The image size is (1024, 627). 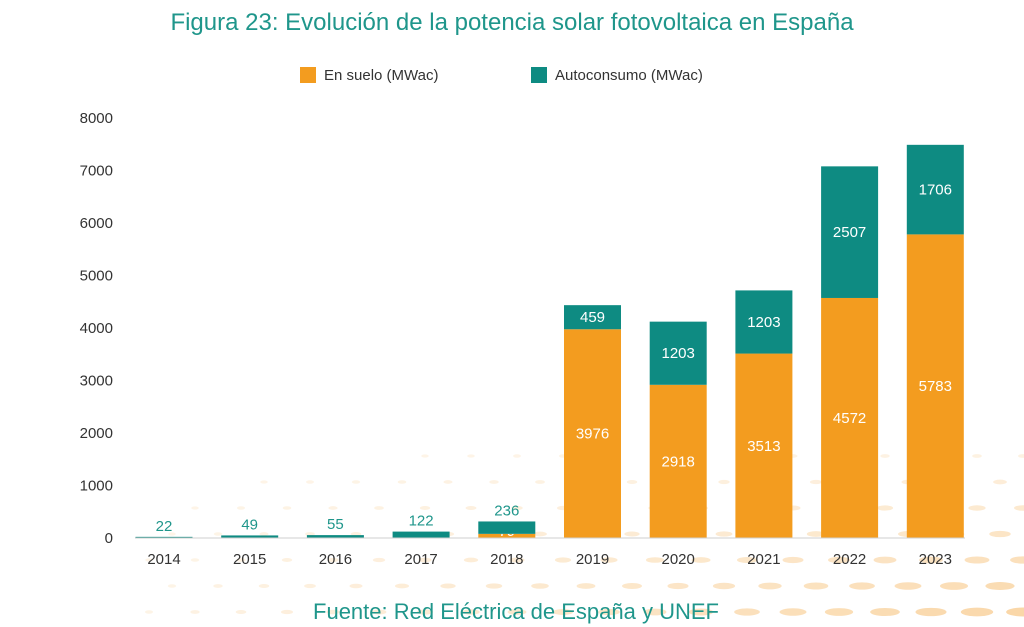 I want to click on legend-label: Autoconsumo (MWac), so click(x=629, y=75).